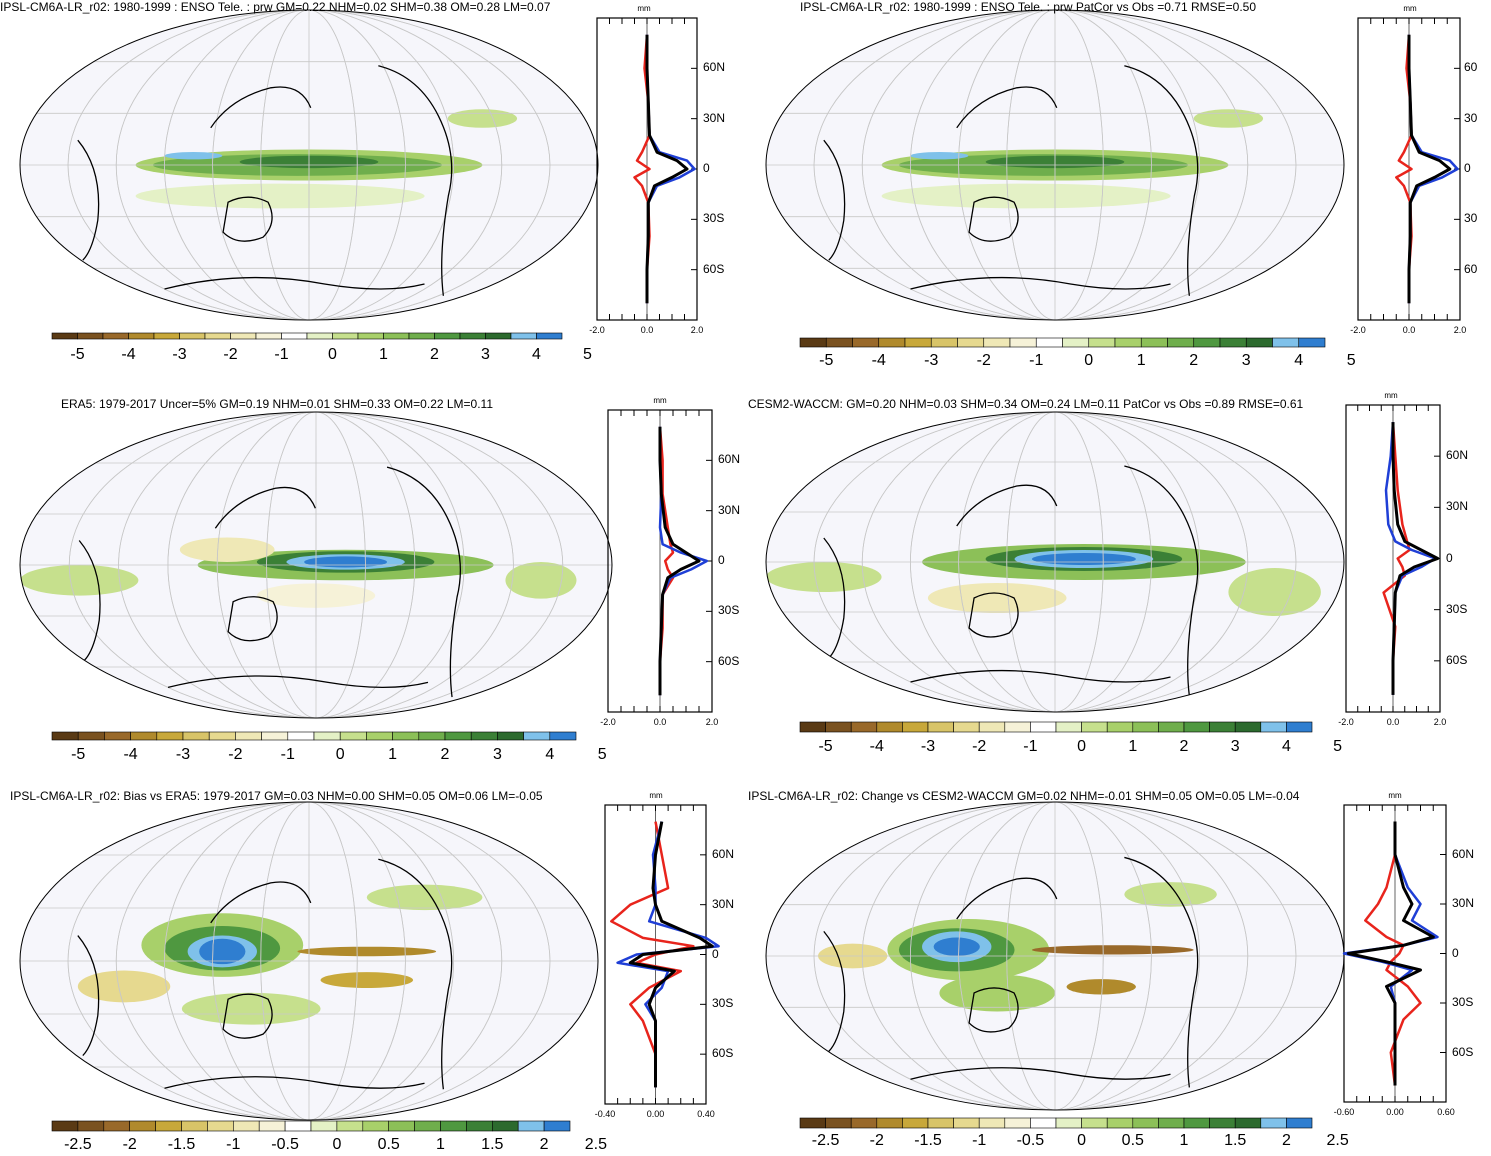 This screenshot has height=1156, width=1491. I want to click on colorbar-tick-label: 1, so click(1184, 1140).